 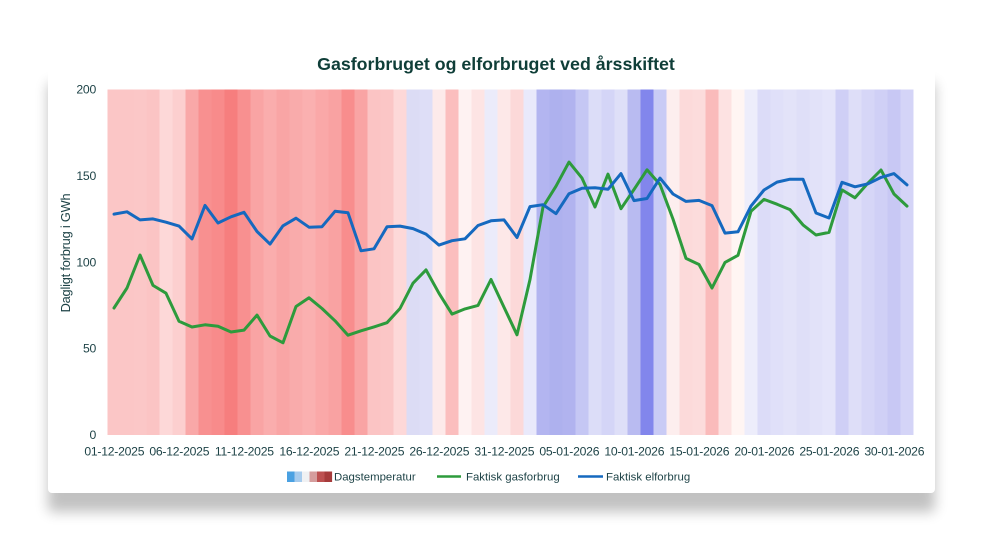 I want to click on svg-text: 15-01-2026, so click(x=699, y=451).